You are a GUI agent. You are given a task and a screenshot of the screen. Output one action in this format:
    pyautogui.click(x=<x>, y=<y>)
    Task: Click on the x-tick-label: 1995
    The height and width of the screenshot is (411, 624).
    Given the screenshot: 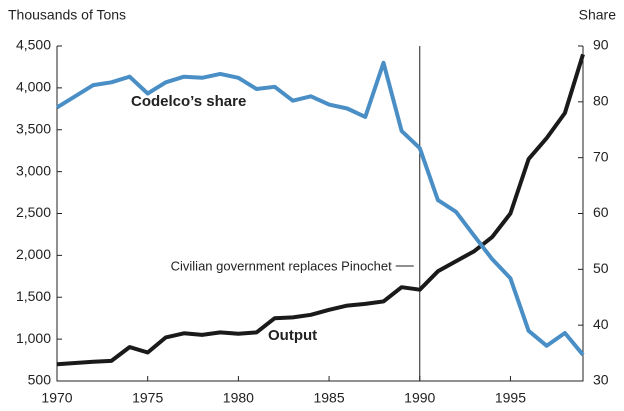 What is the action you would take?
    pyautogui.click(x=510, y=398)
    